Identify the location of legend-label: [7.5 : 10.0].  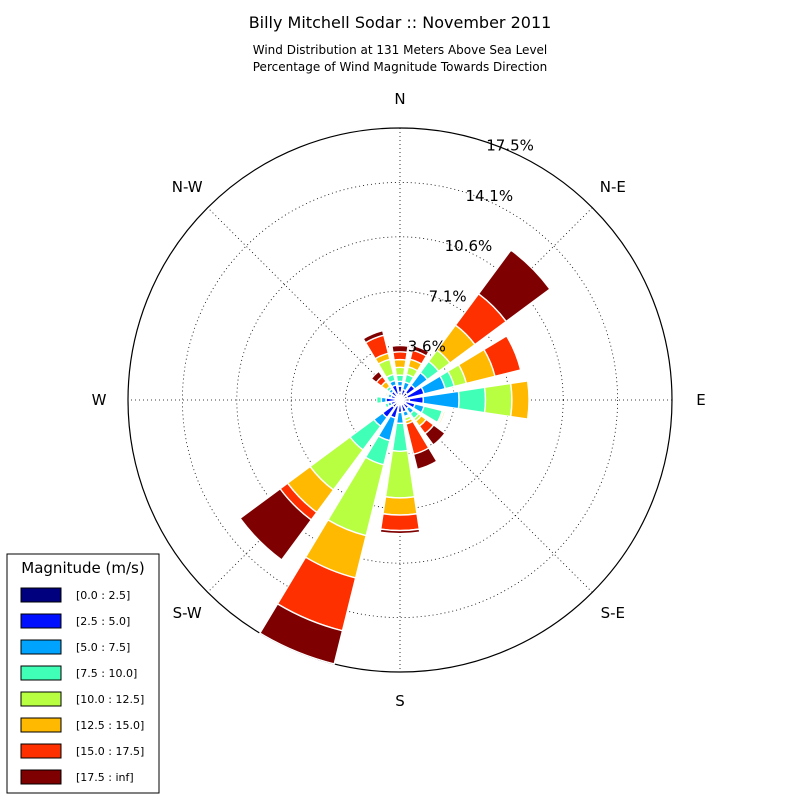
(106, 673).